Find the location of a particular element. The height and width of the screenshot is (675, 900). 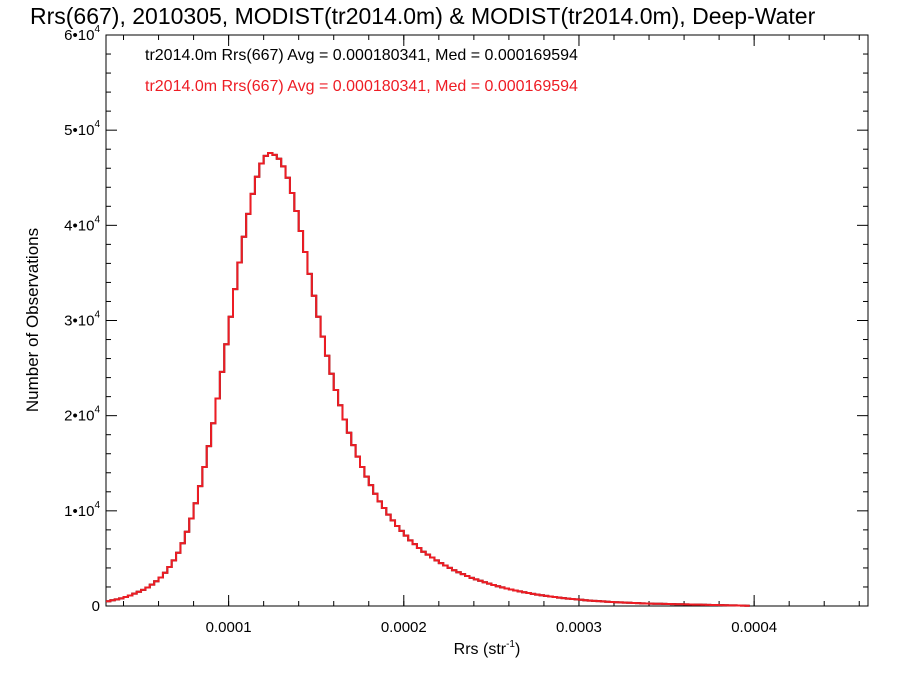

y-tick-label-5: 5•104 is located at coordinates (82, 129).